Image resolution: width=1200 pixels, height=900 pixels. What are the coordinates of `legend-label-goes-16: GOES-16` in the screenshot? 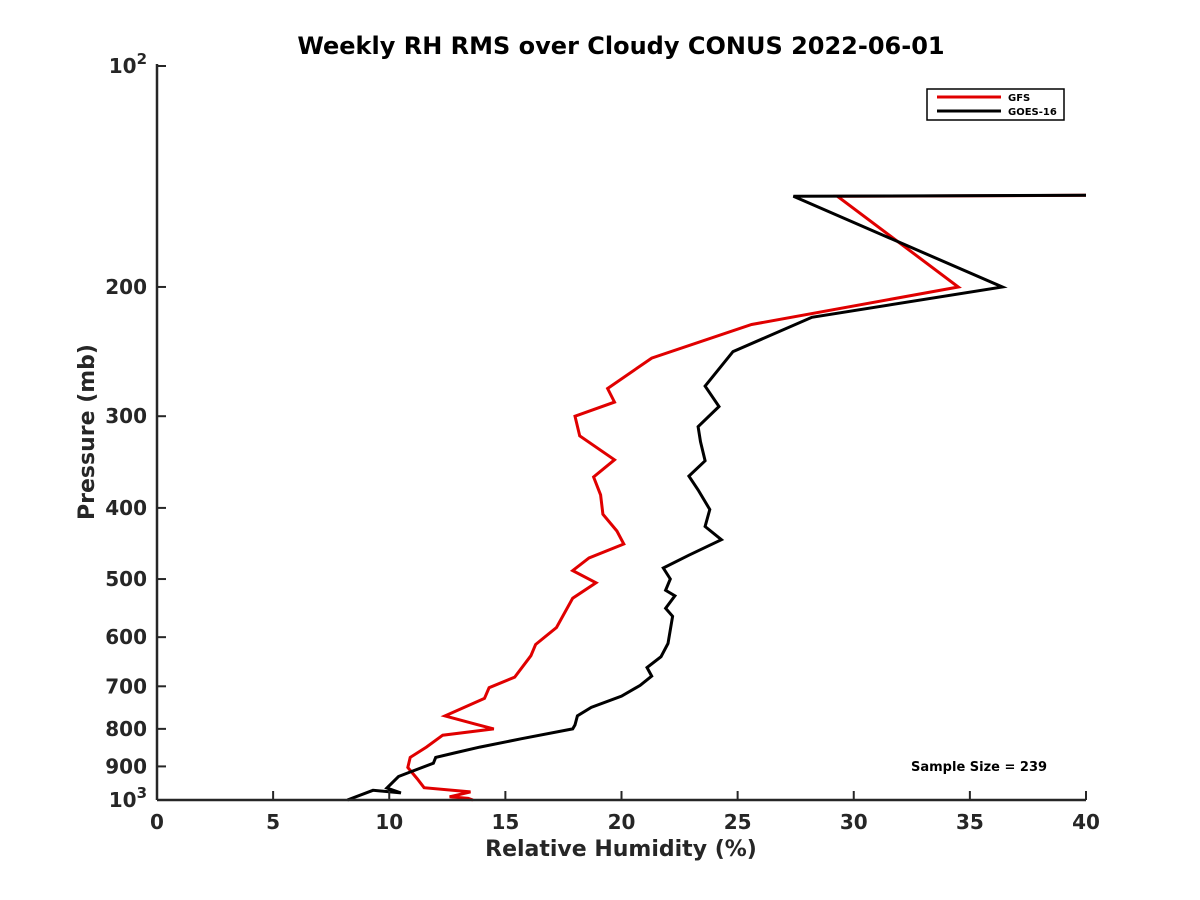 It's located at (1032, 112).